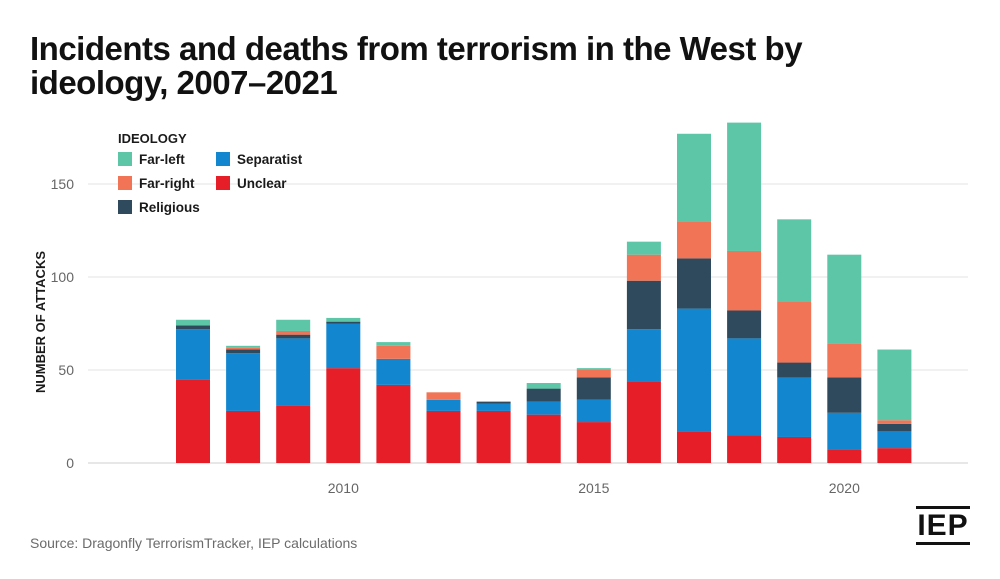 This screenshot has height=579, width=1000. I want to click on bar-far_right-2017, so click(694, 240).